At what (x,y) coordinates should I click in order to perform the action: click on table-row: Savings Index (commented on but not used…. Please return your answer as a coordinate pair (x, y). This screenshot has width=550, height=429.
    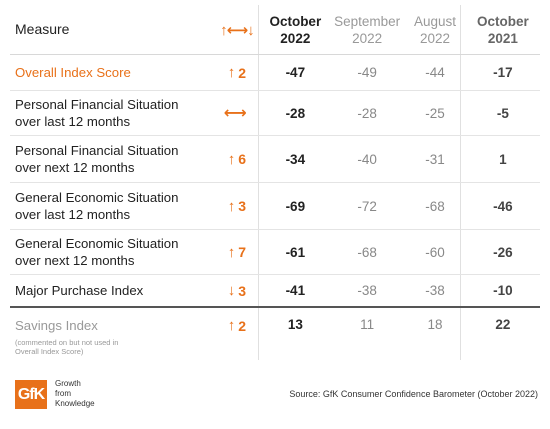
    Looking at the image, I should click on (275, 334).